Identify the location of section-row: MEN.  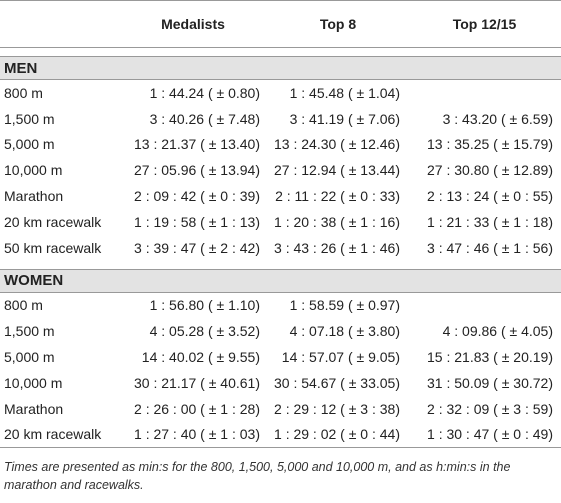
(280, 68).